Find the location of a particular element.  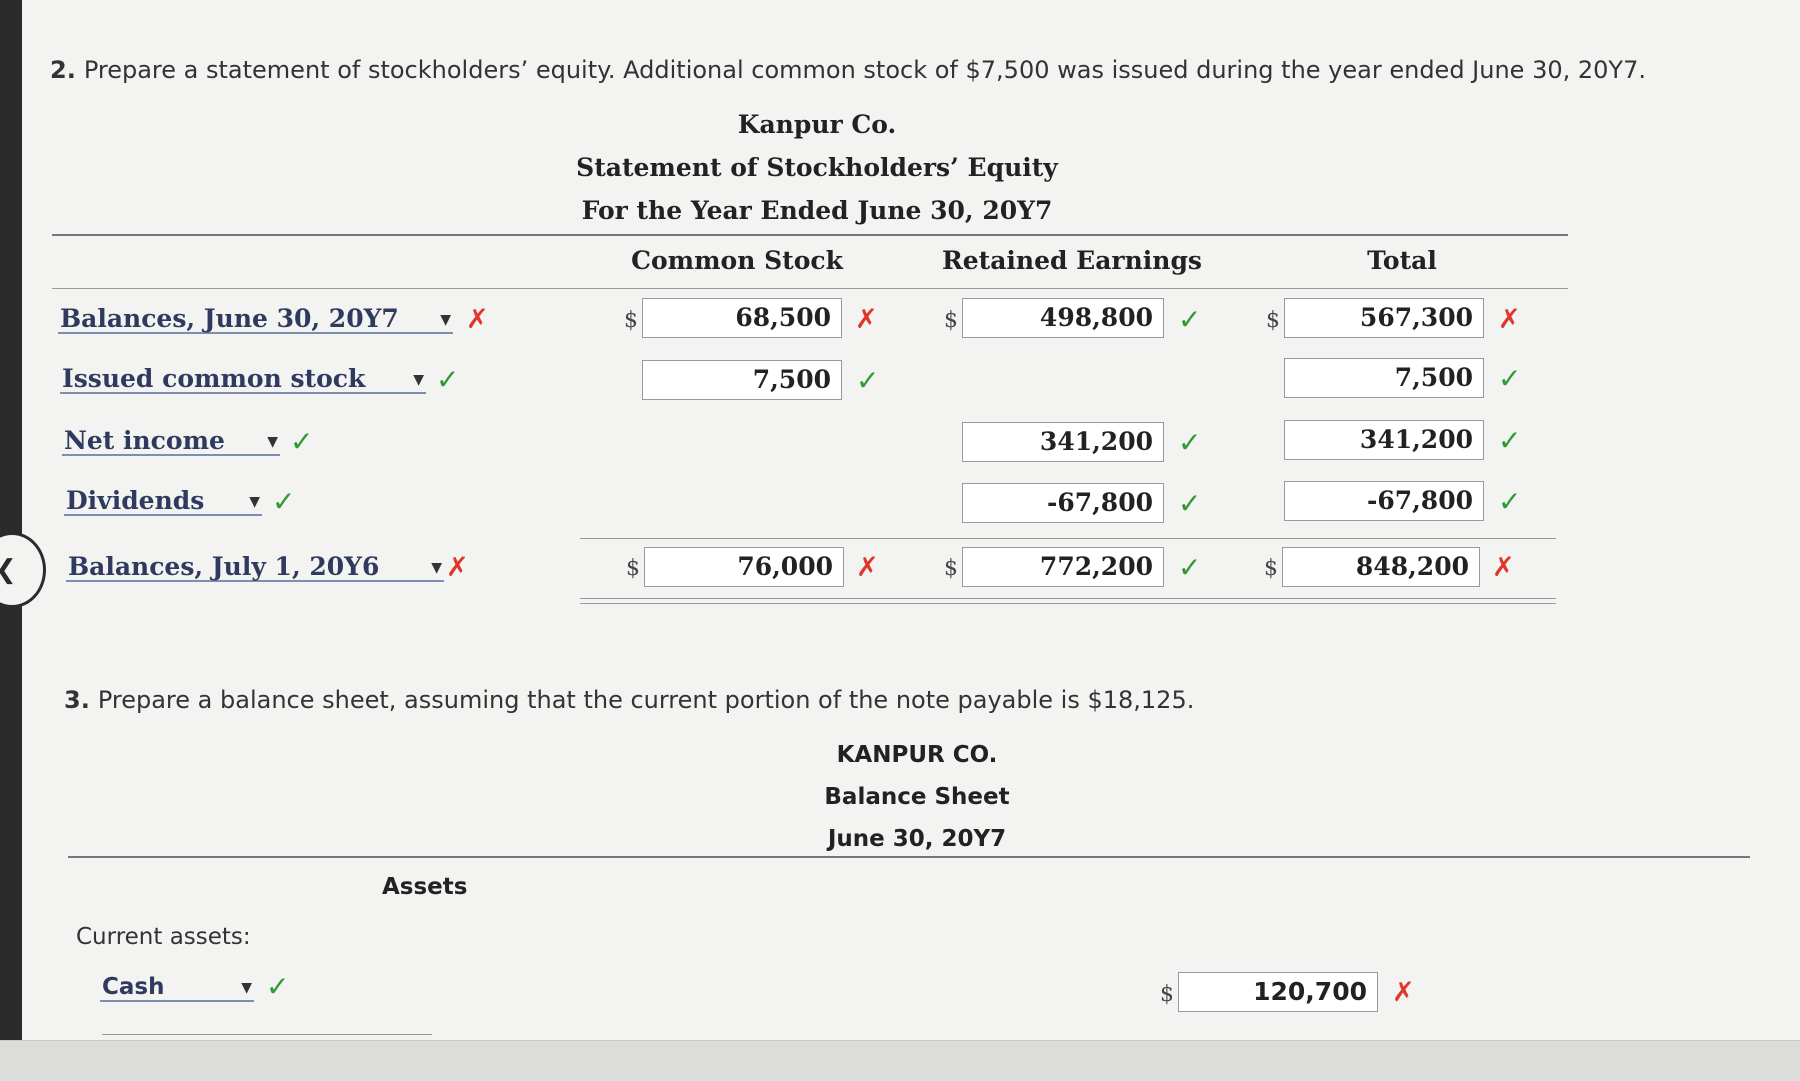

col-head-retained-earnings: Retained Earnings is located at coordinates (1072, 260).